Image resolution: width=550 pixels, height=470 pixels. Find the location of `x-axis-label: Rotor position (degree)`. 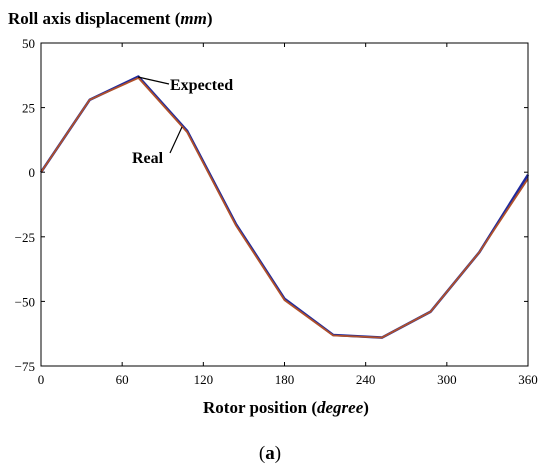

x-axis-label: Rotor position (degree) is located at coordinates (286, 407).